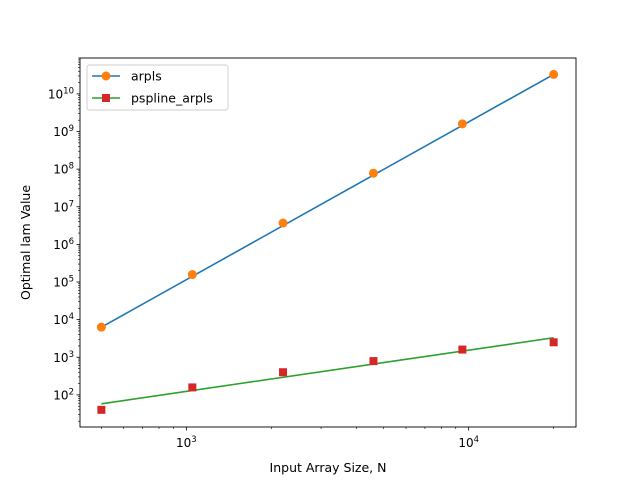 Image resolution: width=640 pixels, height=480 pixels. I want to click on y-tick-label: 10⁶, so click(63, 244).